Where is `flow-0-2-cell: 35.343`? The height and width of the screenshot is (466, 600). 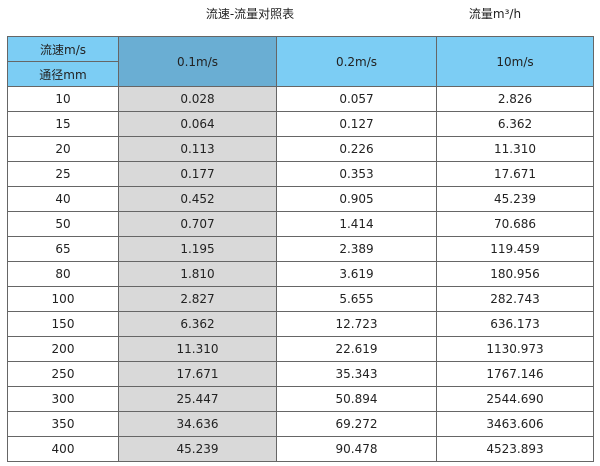
flow-0-2-cell: 35.343 is located at coordinates (356, 374).